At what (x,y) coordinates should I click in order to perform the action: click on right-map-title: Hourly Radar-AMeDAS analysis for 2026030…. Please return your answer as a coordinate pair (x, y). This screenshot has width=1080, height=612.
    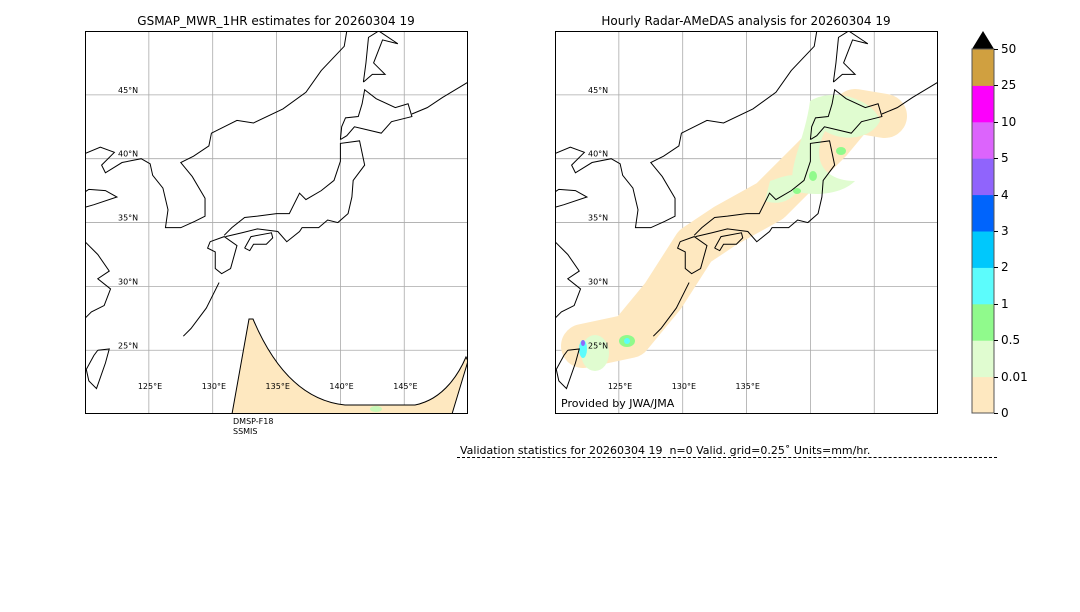
    Looking at the image, I should click on (746, 21).